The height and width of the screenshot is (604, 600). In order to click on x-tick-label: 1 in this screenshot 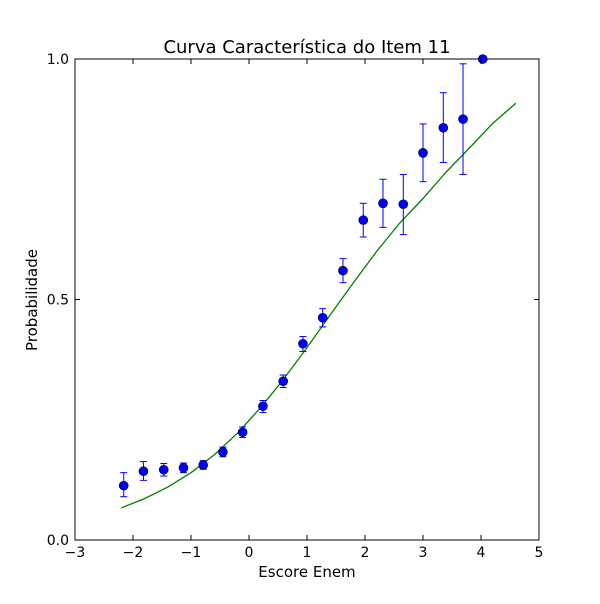, I will do `click(307, 553)`.